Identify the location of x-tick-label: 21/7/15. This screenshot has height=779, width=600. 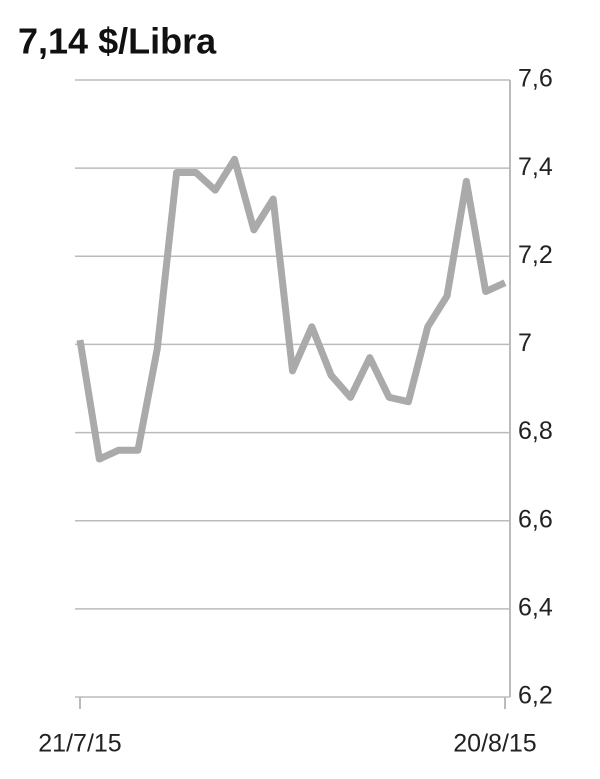
(79, 744).